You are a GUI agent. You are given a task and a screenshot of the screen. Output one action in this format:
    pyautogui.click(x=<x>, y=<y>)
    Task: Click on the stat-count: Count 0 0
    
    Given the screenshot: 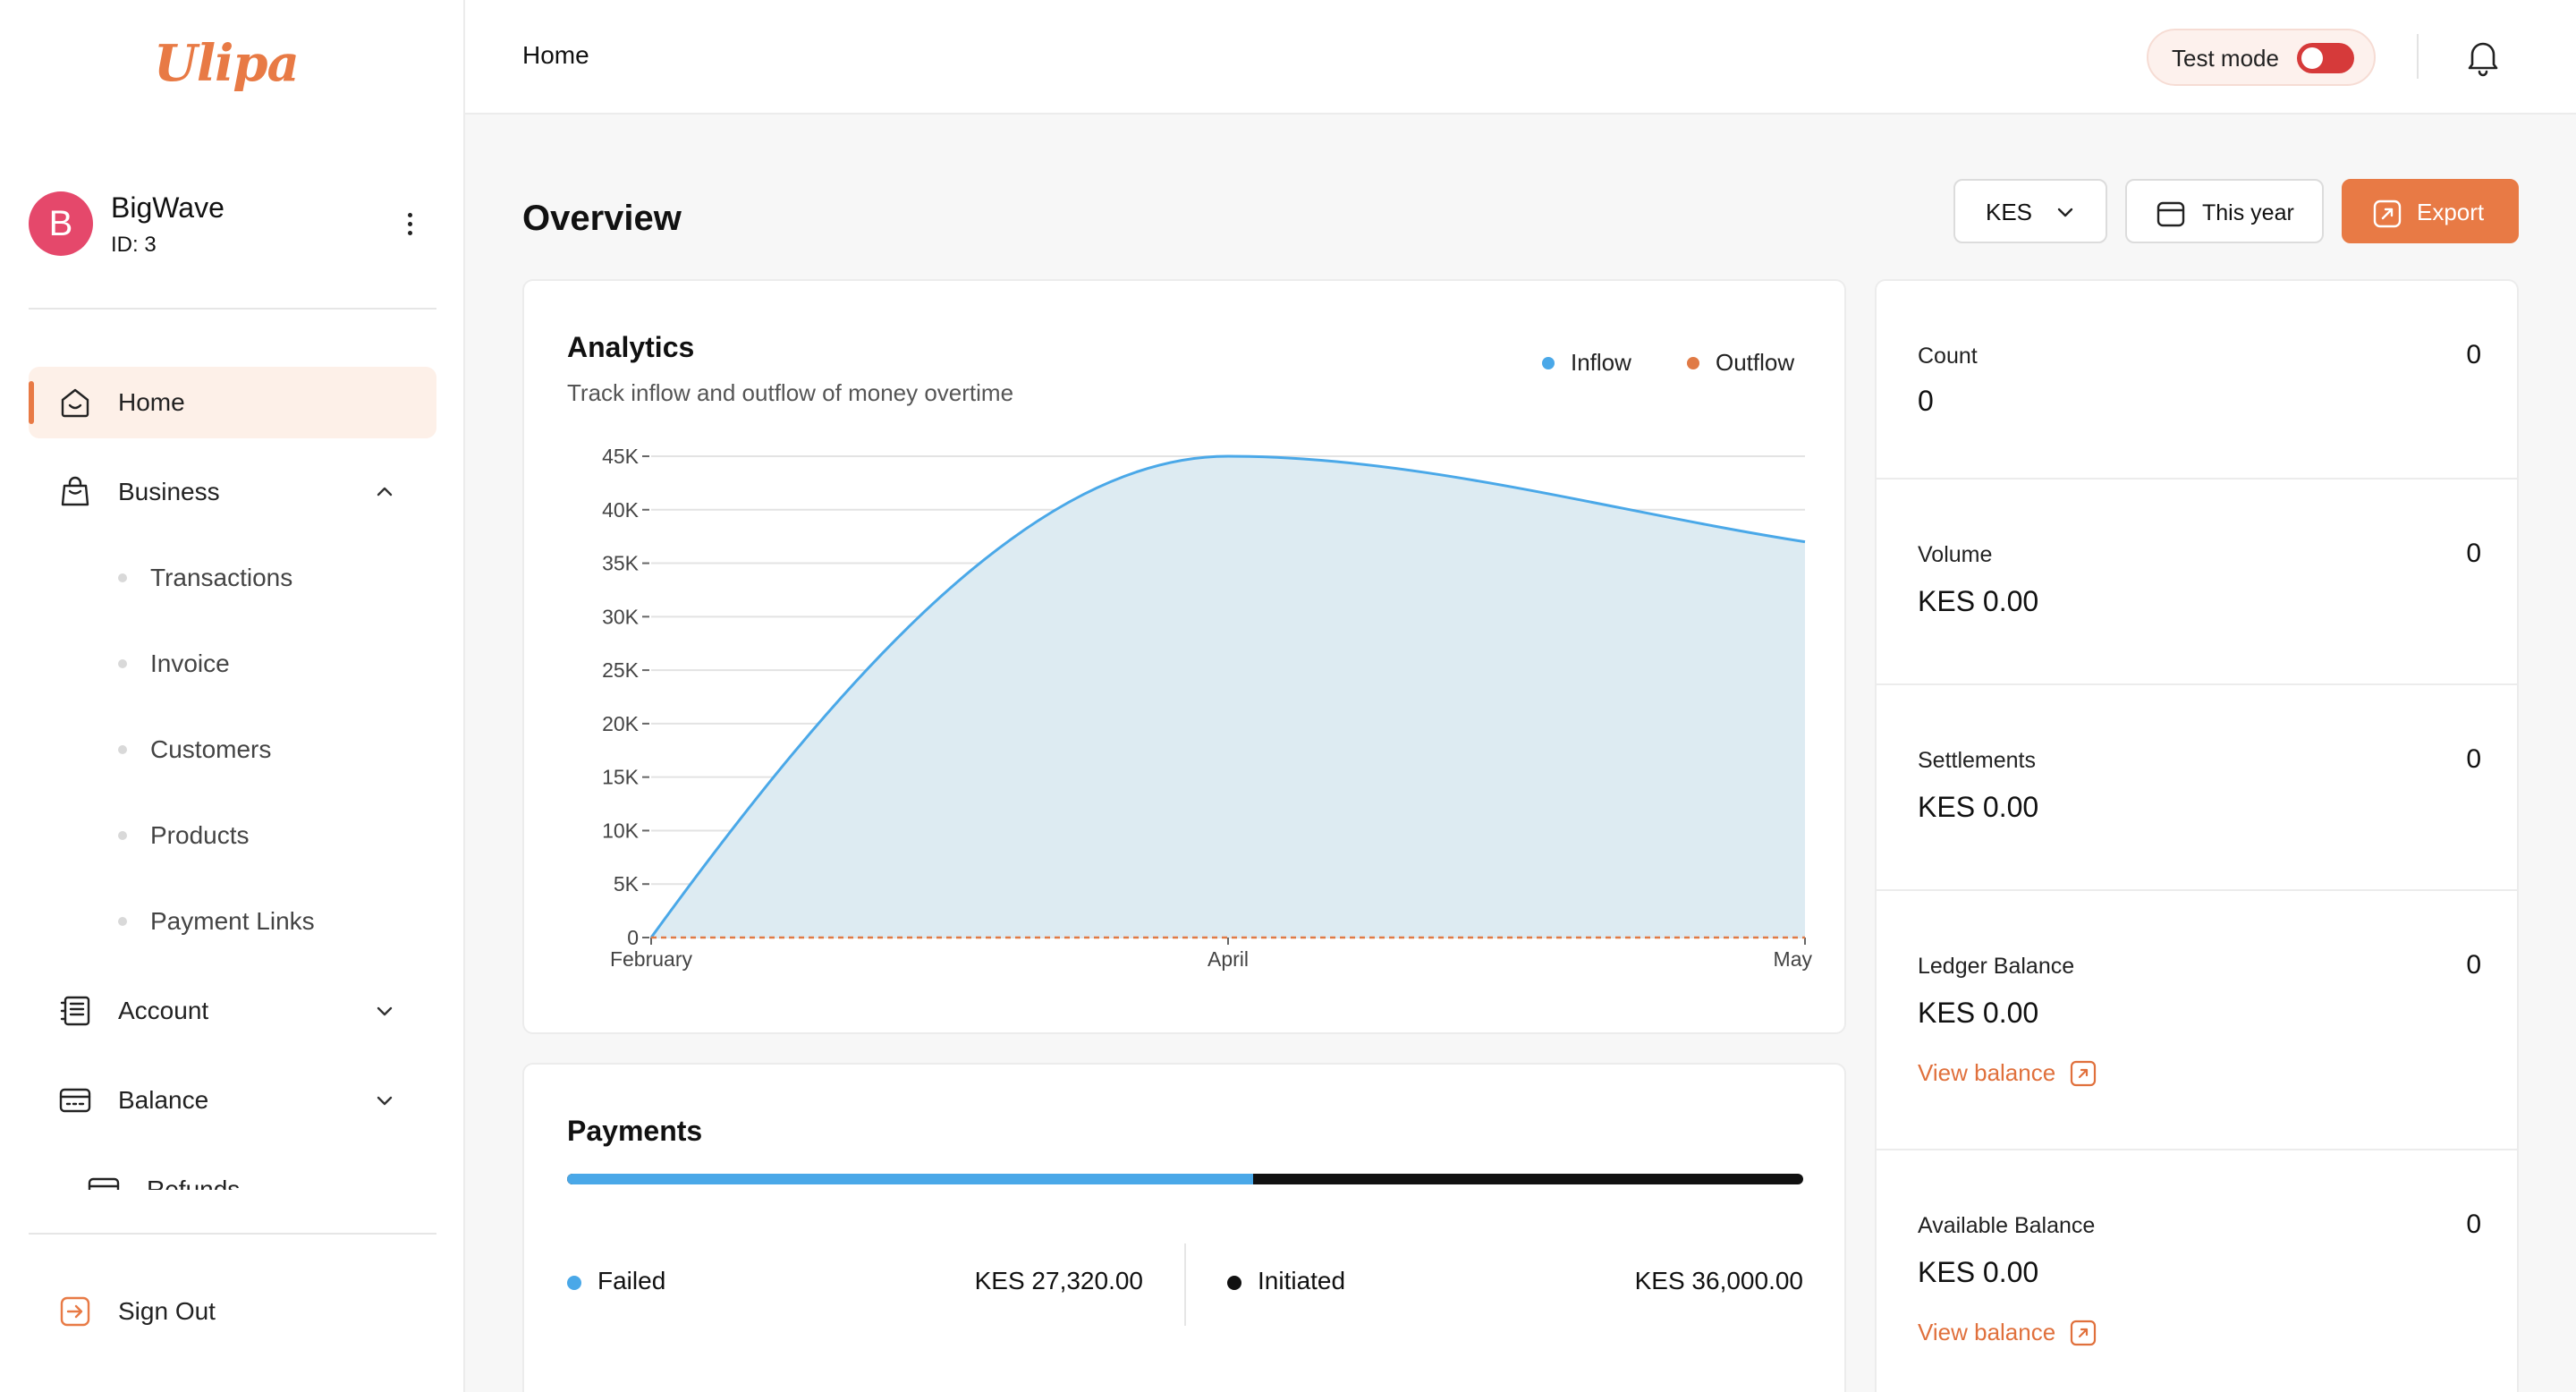 What is the action you would take?
    pyautogui.click(x=2197, y=380)
    